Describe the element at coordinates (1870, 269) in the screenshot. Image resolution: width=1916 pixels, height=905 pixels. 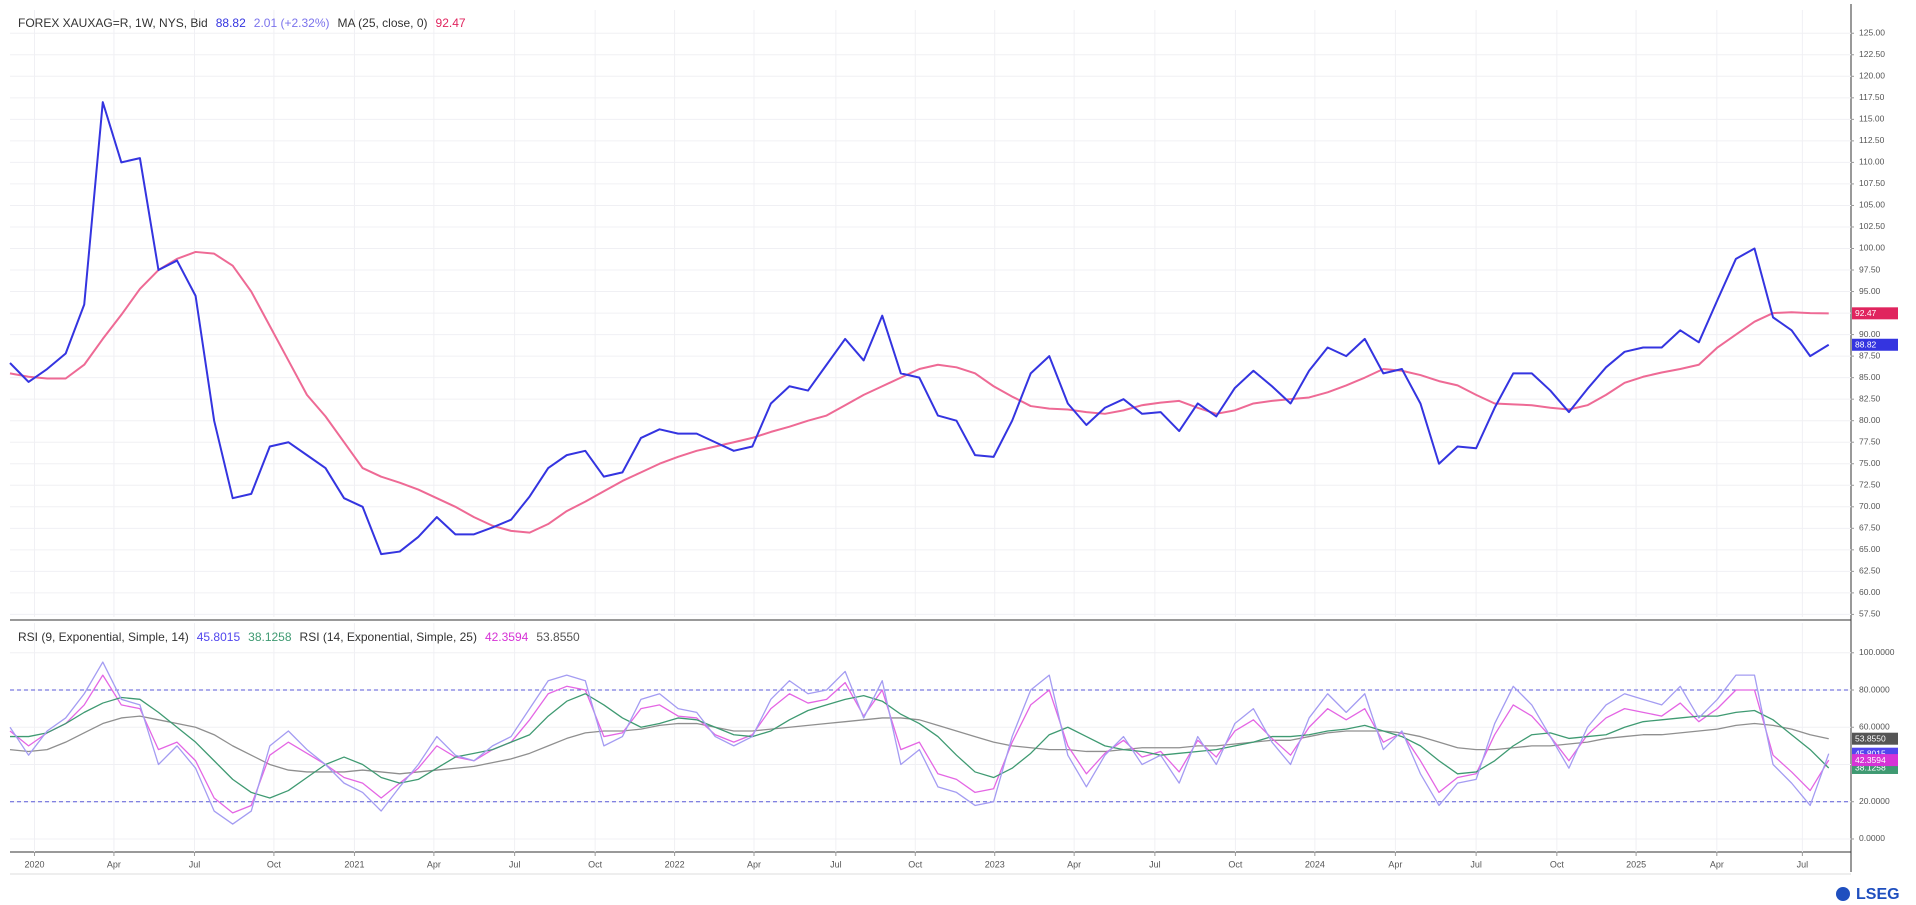
I see `y-tick-label: 97.50` at that location.